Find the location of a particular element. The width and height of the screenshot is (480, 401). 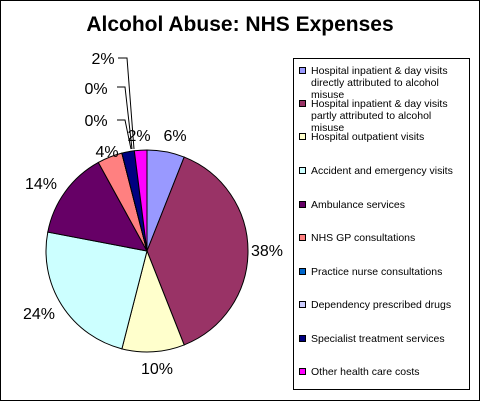

slice-percent-label: 4% is located at coordinates (106, 152).